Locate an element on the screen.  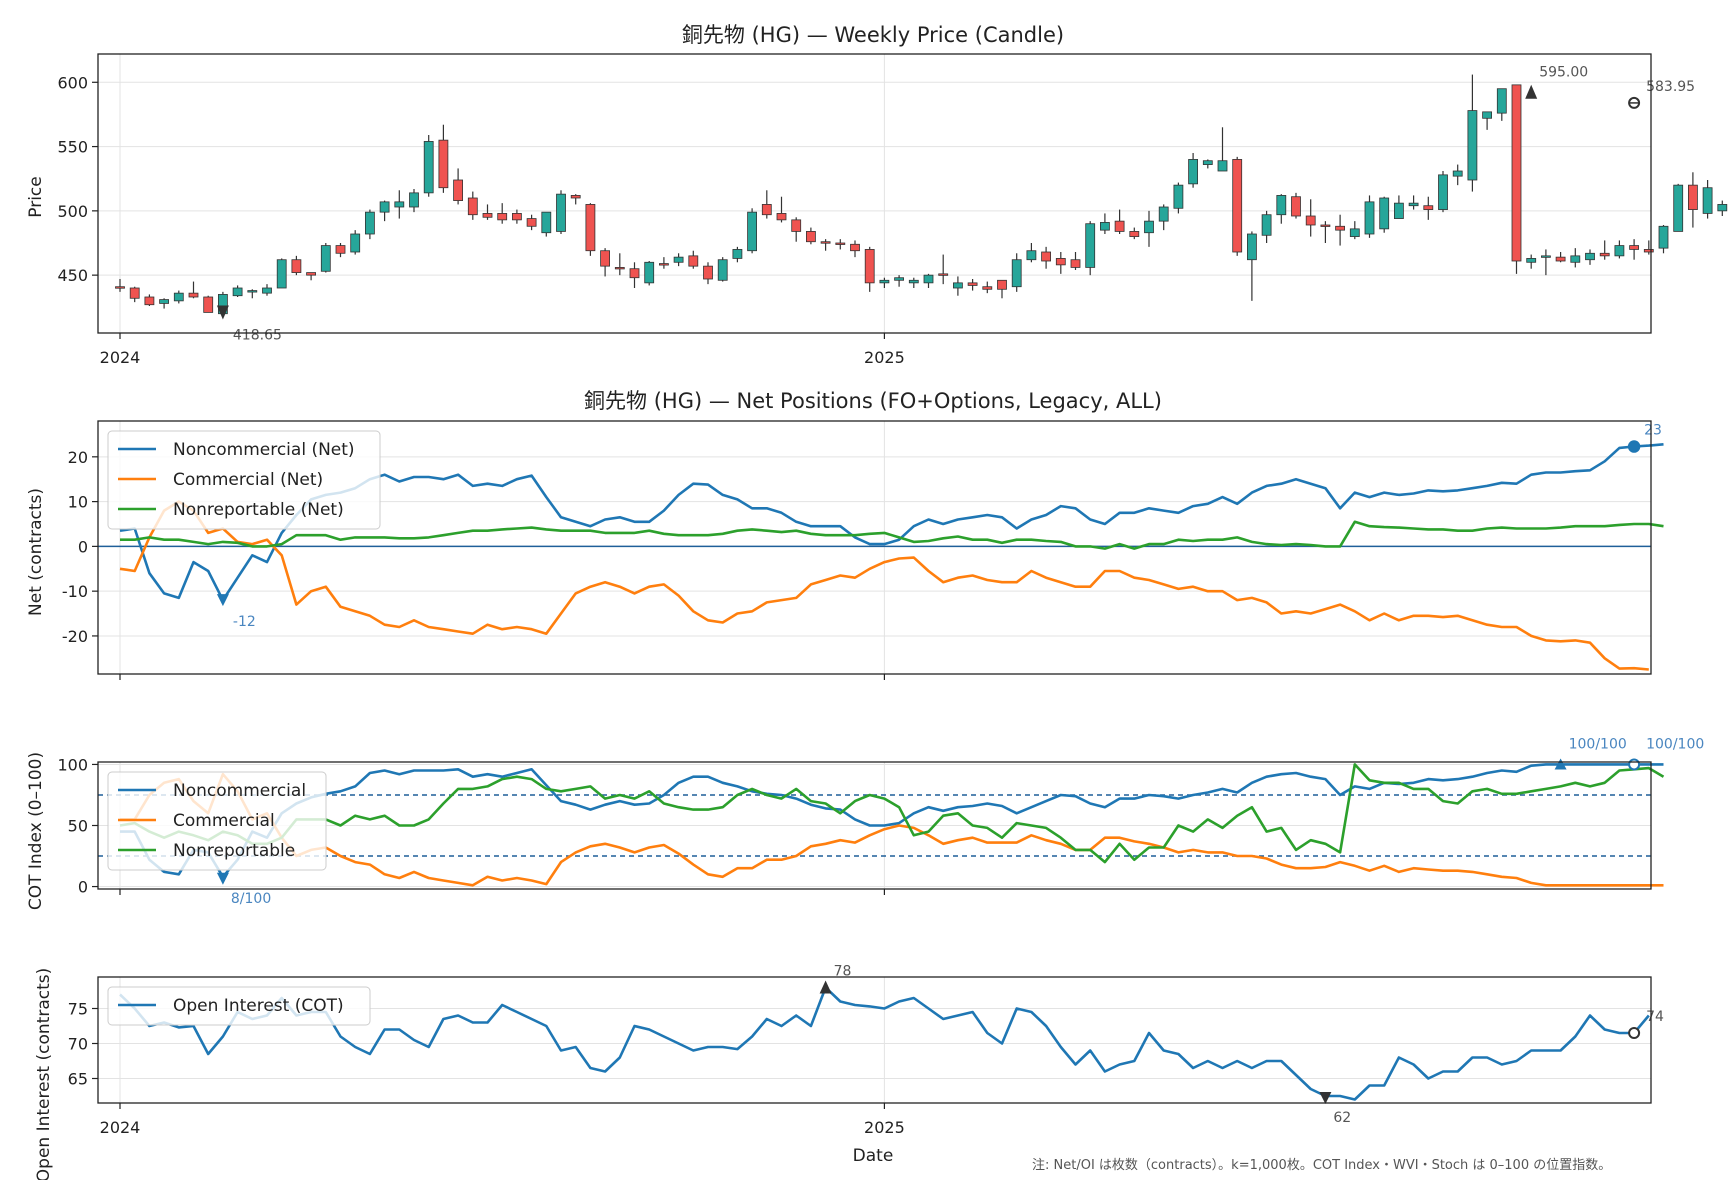
y-tick-label: 50 is located at coordinates (78, 826).